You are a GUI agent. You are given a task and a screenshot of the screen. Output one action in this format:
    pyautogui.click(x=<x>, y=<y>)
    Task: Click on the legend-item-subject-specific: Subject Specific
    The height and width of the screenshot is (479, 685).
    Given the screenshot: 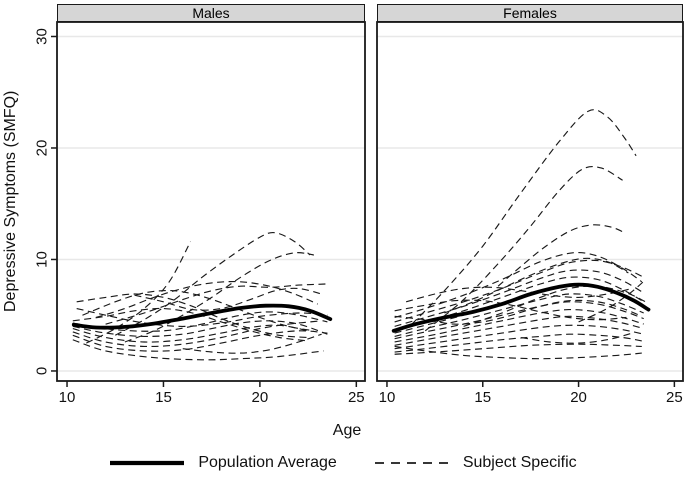 What is the action you would take?
    pyautogui.click(x=475, y=463)
    